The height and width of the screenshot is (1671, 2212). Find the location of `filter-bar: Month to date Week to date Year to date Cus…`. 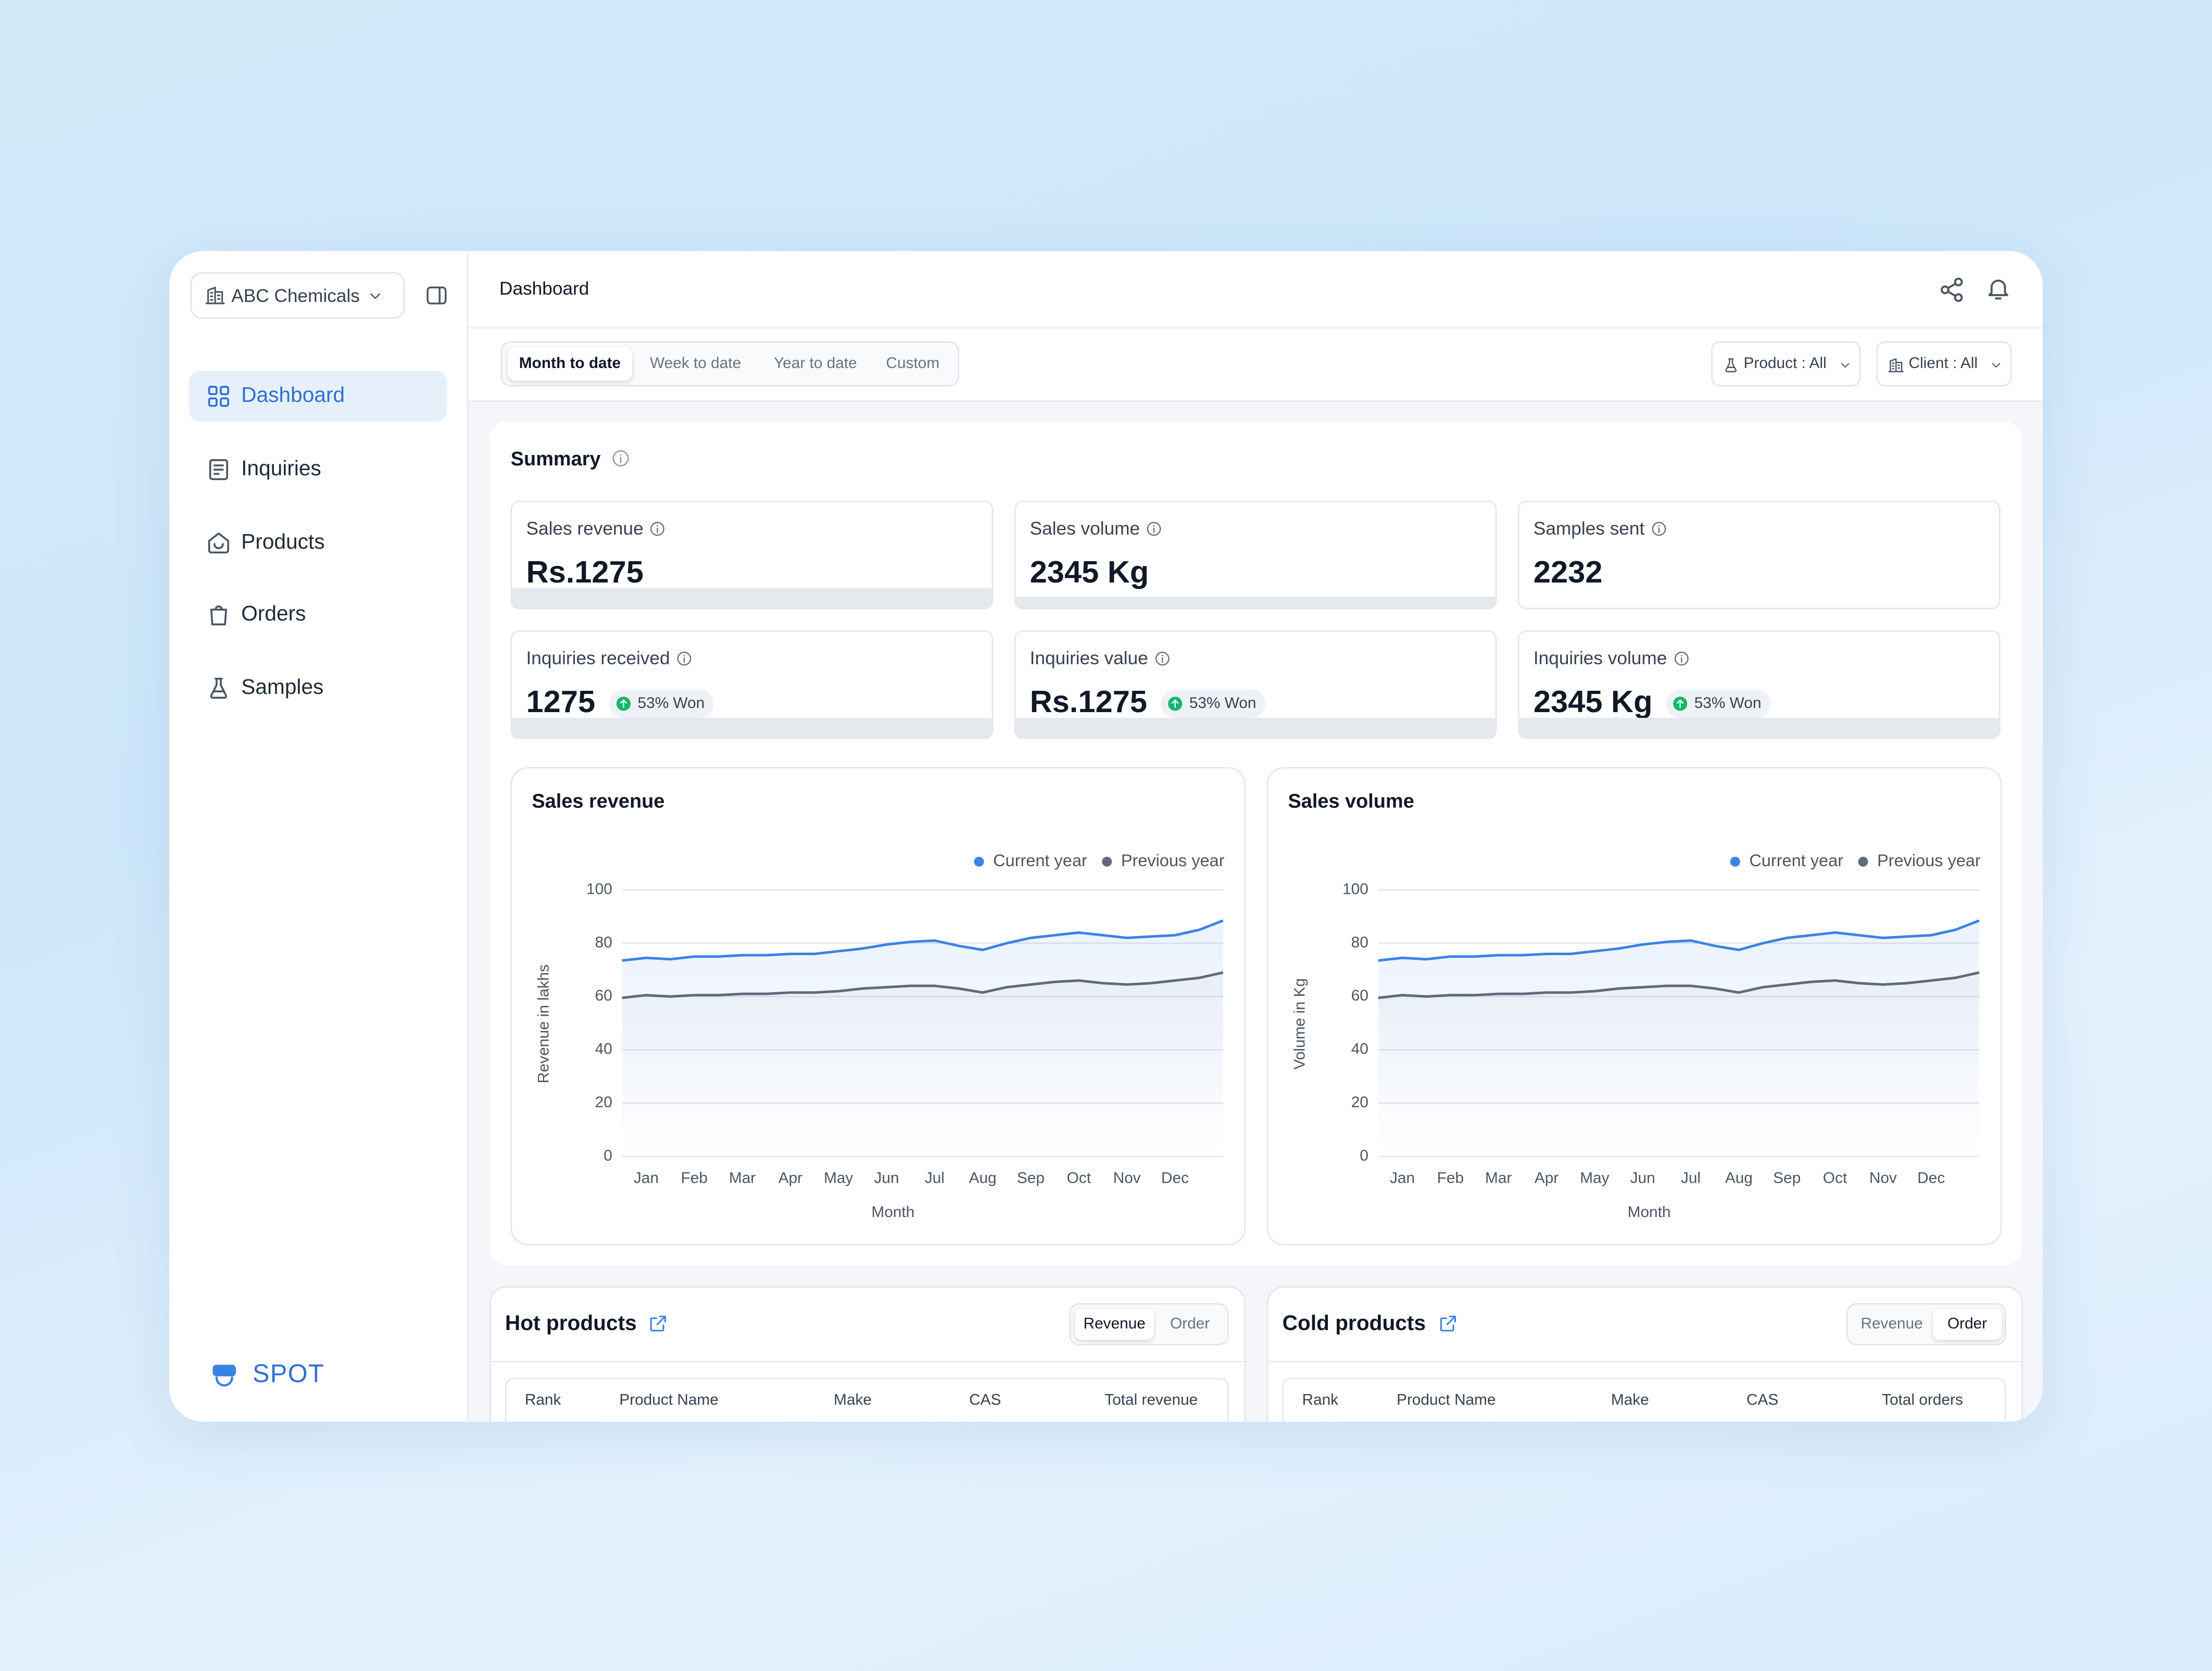

filter-bar: Month to date Week to date Year to date Cus… is located at coordinates (1255, 365).